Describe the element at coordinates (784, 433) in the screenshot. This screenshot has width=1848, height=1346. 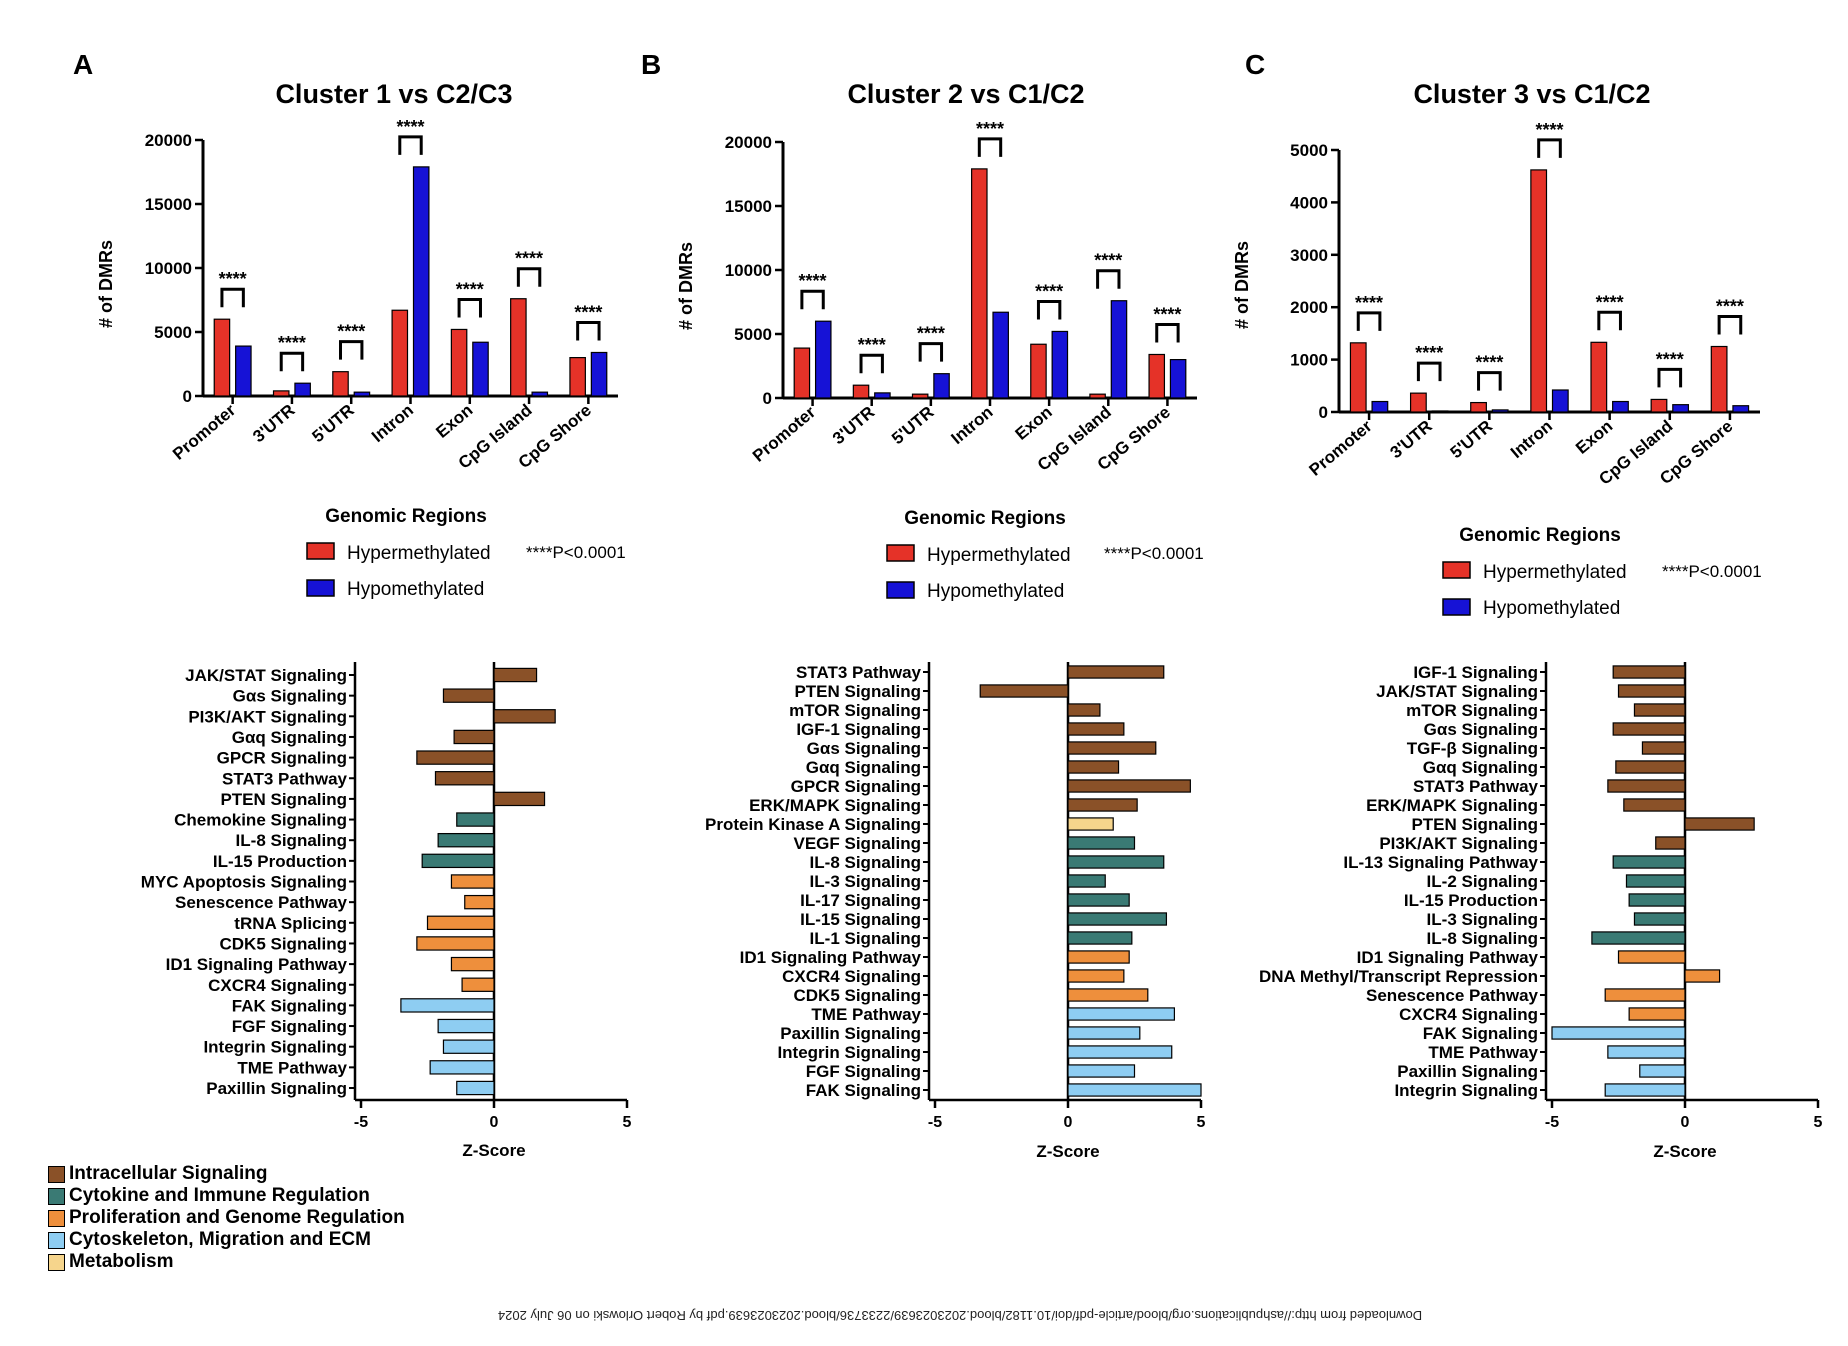
I see `x-tick-label: Promoter` at that location.